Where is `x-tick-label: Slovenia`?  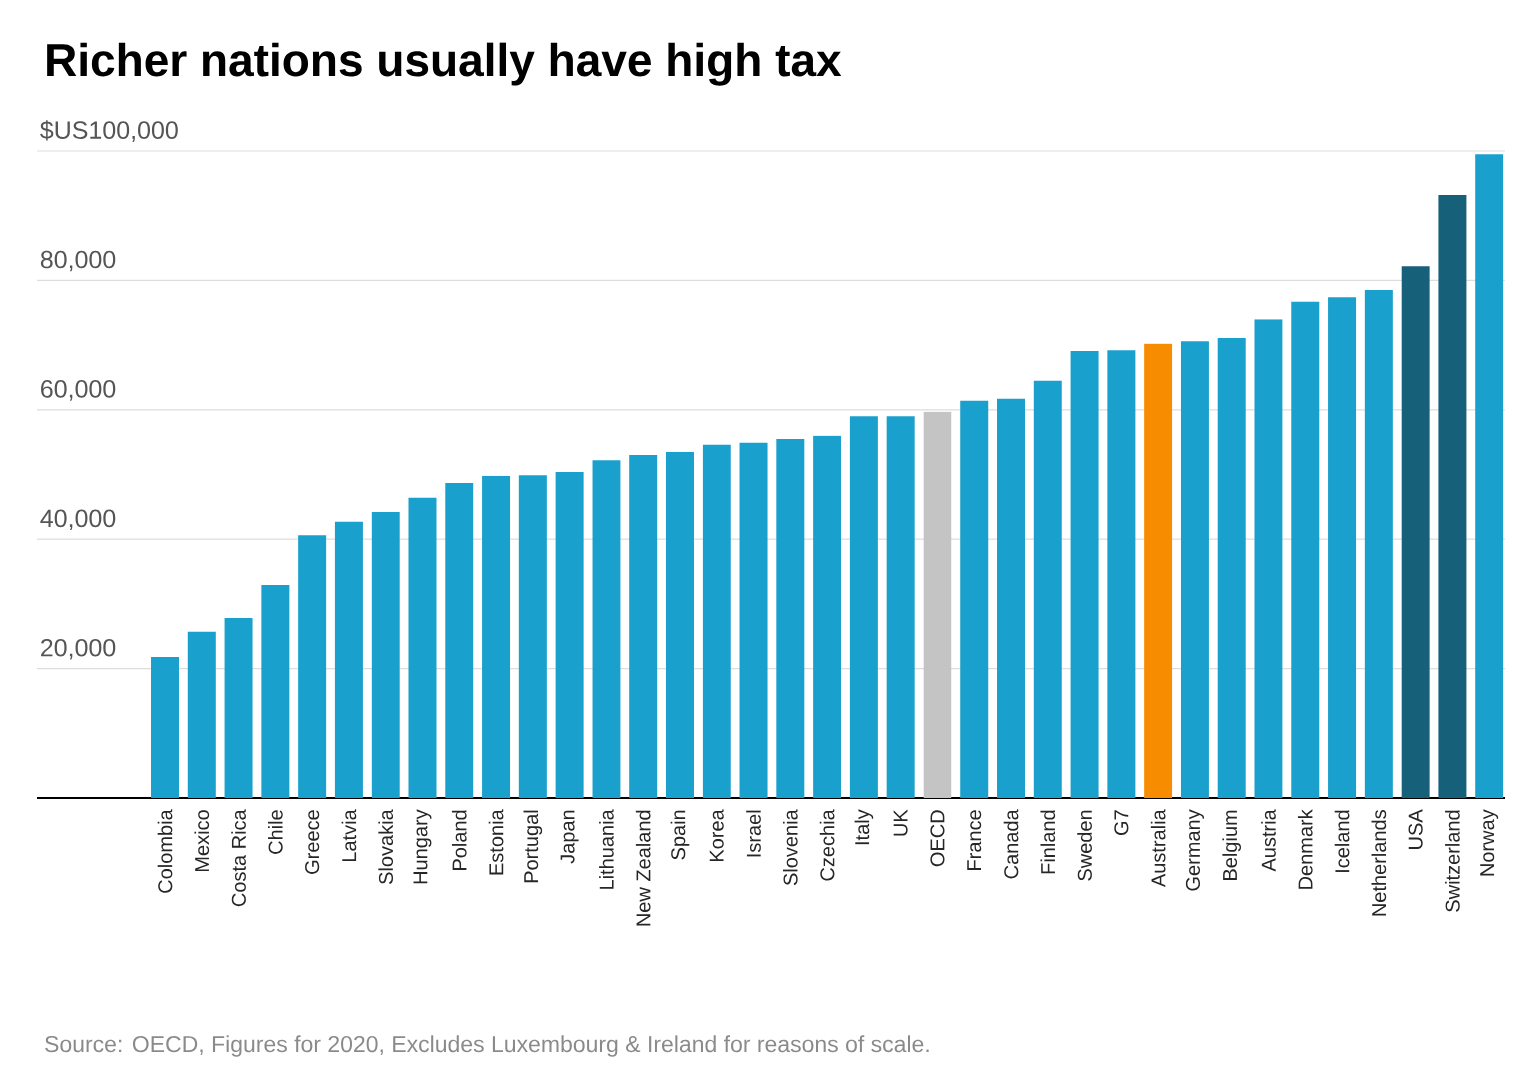
x-tick-label: Slovenia is located at coordinates (790, 847).